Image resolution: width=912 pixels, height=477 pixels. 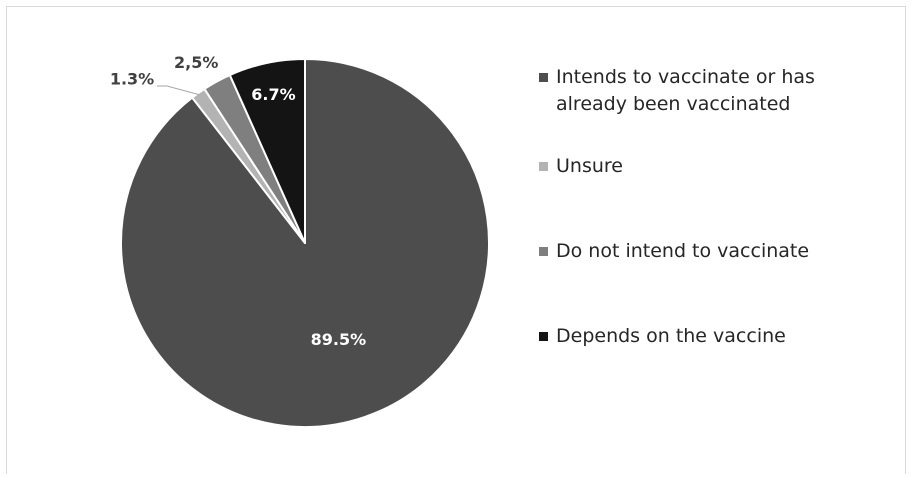 What do you see at coordinates (543, 77) in the screenshot?
I see `legend-swatch-intends` at bounding box center [543, 77].